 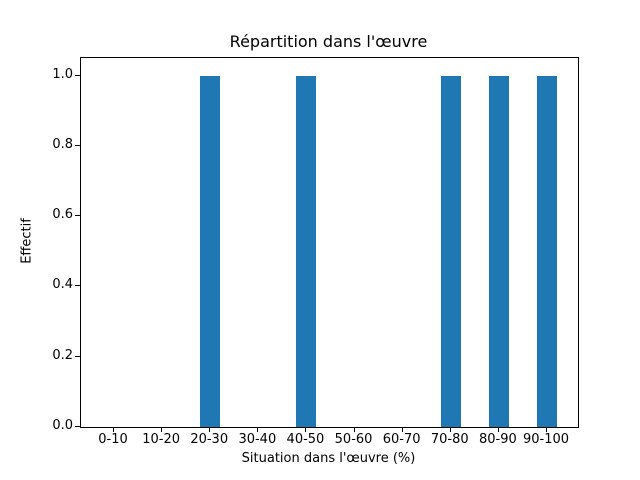 What do you see at coordinates (401, 439) in the screenshot?
I see `x-tick-label: 60-70` at bounding box center [401, 439].